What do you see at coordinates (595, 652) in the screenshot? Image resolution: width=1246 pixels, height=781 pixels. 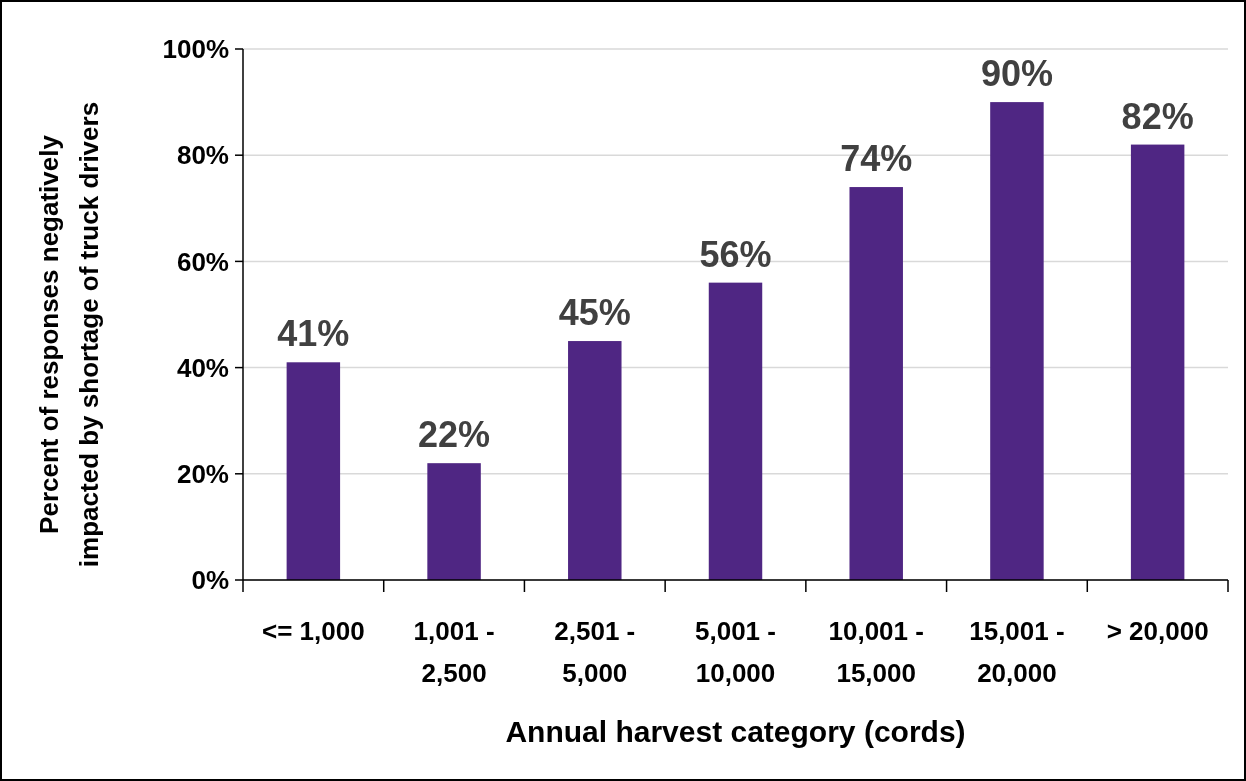 I see `x-tick-label: 2,501 - 5,000` at bounding box center [595, 652].